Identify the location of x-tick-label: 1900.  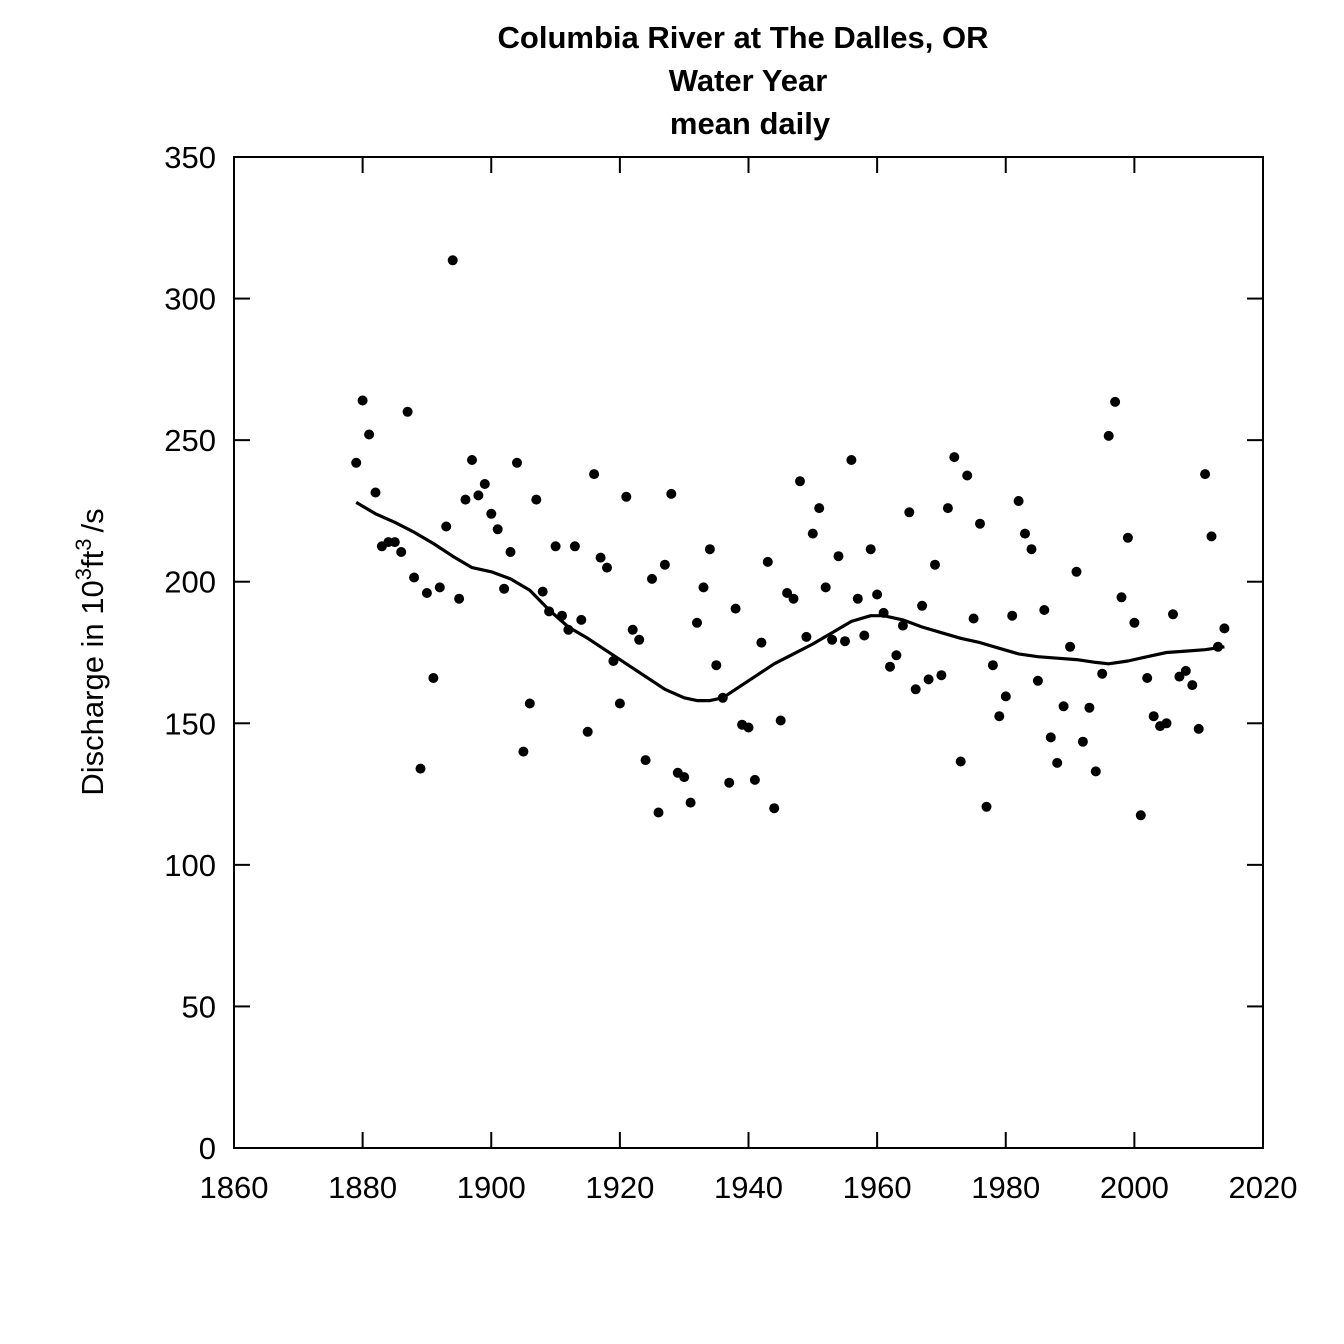
(491, 1187).